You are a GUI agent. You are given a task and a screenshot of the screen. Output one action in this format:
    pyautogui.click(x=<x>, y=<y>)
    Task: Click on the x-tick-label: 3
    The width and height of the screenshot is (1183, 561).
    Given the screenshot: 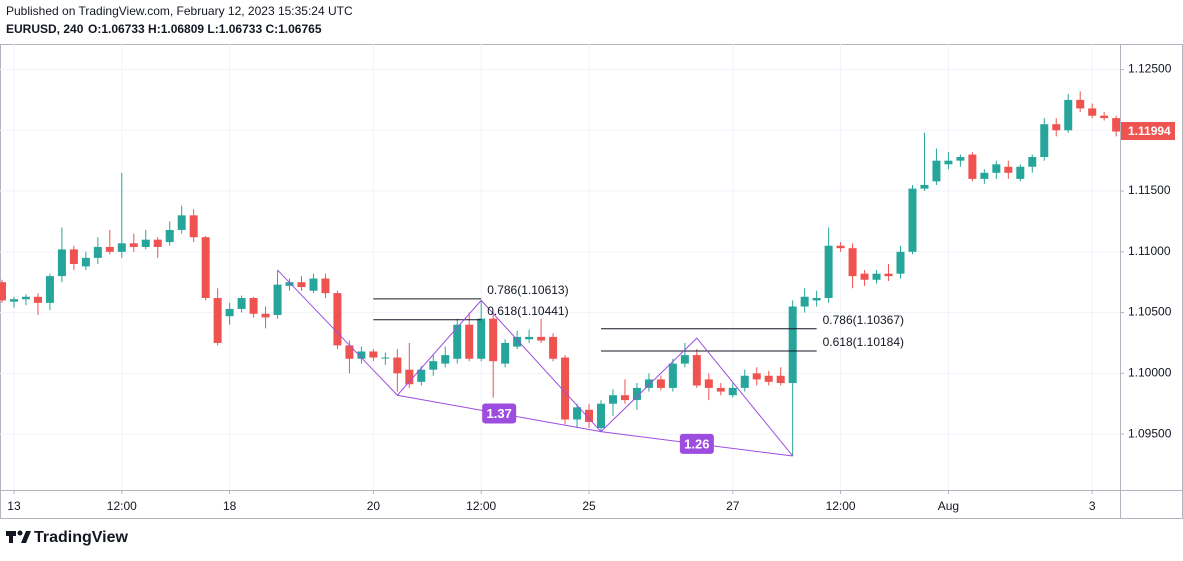 What is the action you would take?
    pyautogui.click(x=1092, y=506)
    